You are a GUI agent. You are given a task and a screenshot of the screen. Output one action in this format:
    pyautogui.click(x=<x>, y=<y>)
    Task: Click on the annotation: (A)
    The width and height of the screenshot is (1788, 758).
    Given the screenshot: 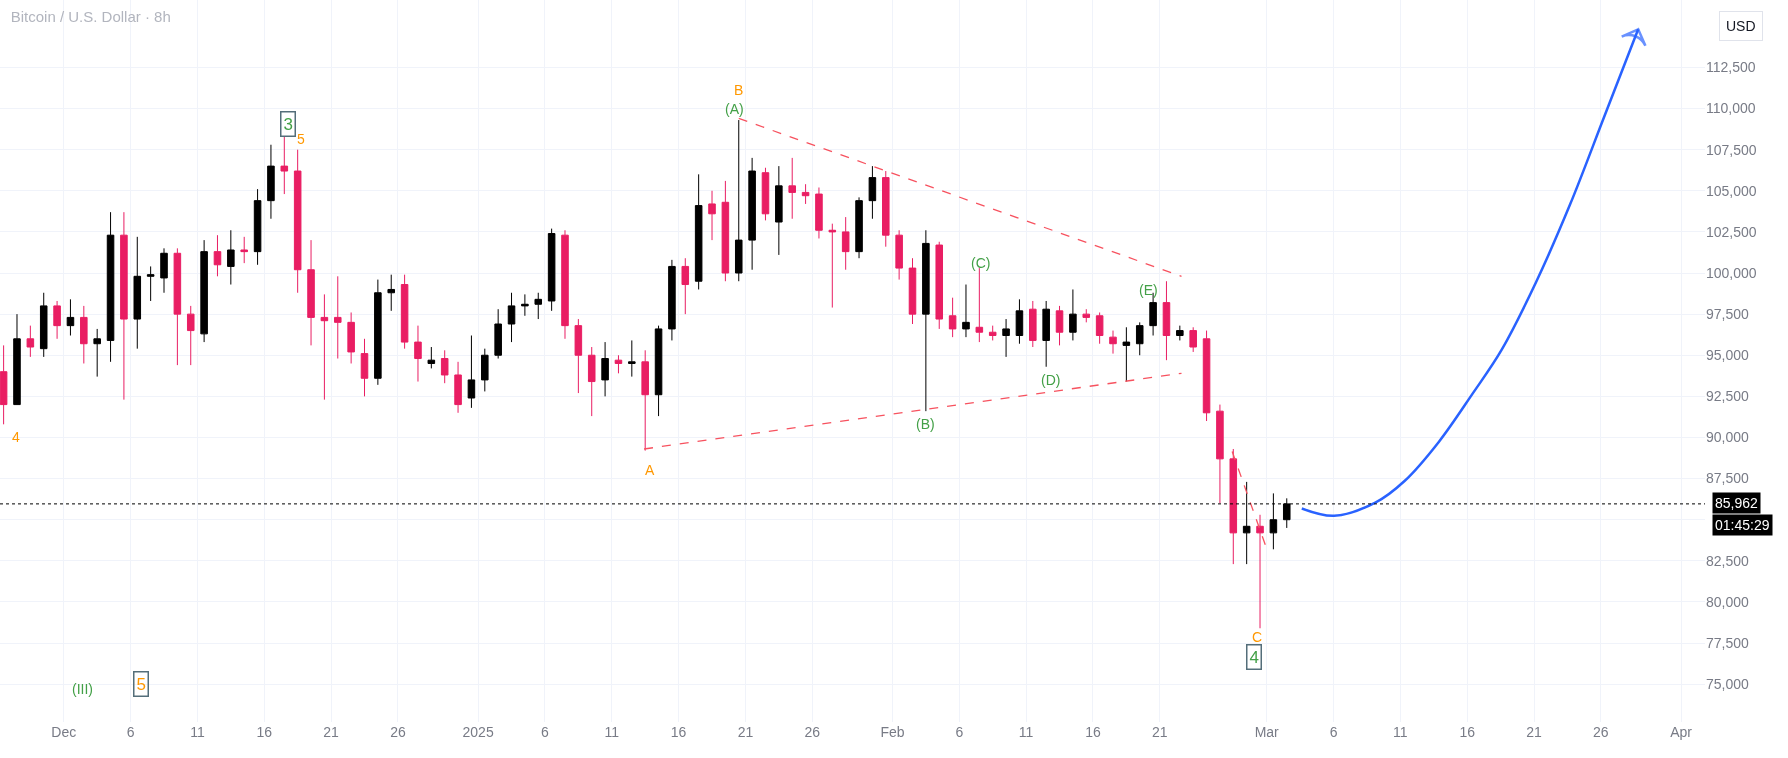 What is the action you would take?
    pyautogui.click(x=734, y=109)
    